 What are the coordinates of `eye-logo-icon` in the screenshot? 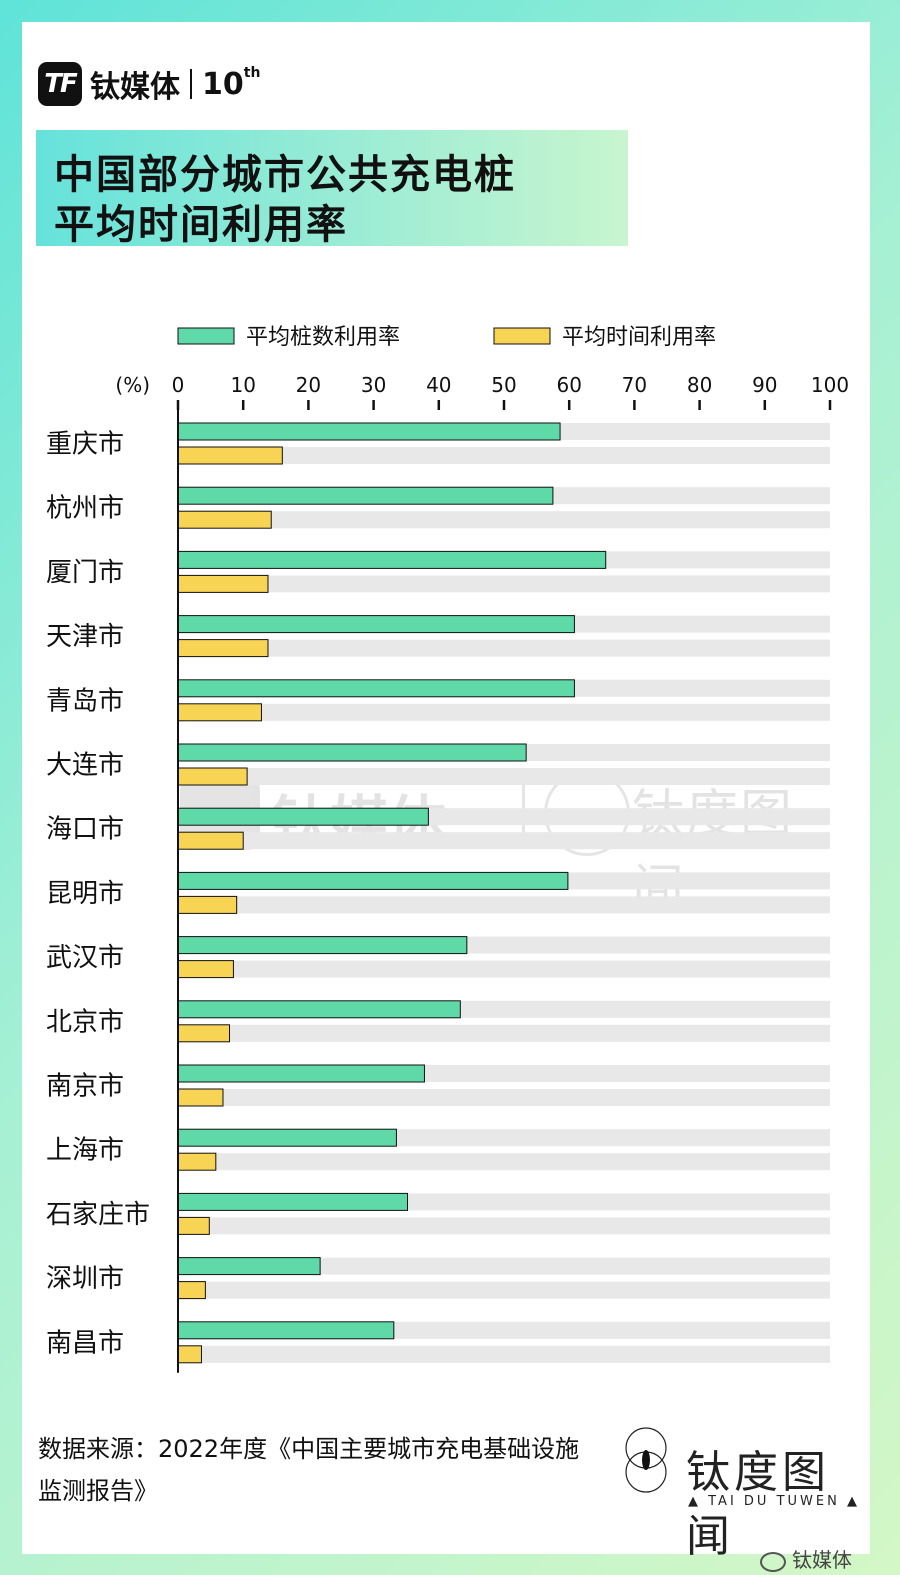 It's located at (646, 1460).